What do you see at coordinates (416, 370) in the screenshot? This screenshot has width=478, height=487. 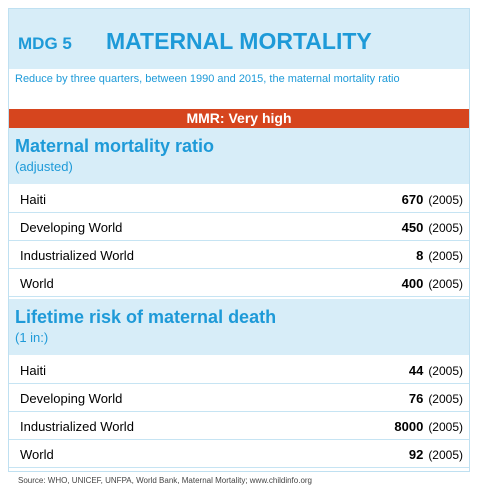 I see `value: 44` at bounding box center [416, 370].